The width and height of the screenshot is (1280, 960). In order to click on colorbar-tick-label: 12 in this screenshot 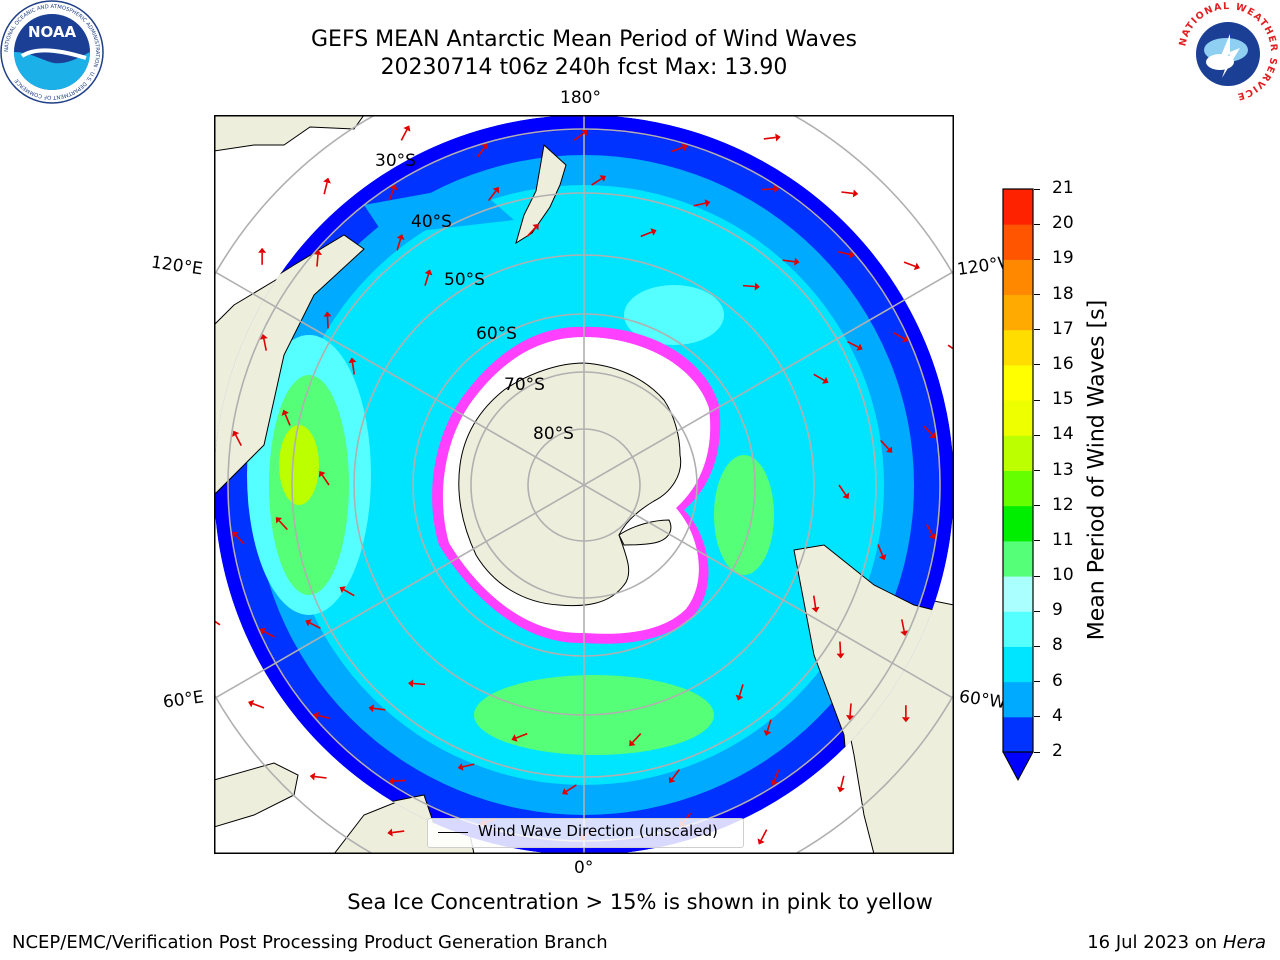, I will do `click(1063, 504)`.